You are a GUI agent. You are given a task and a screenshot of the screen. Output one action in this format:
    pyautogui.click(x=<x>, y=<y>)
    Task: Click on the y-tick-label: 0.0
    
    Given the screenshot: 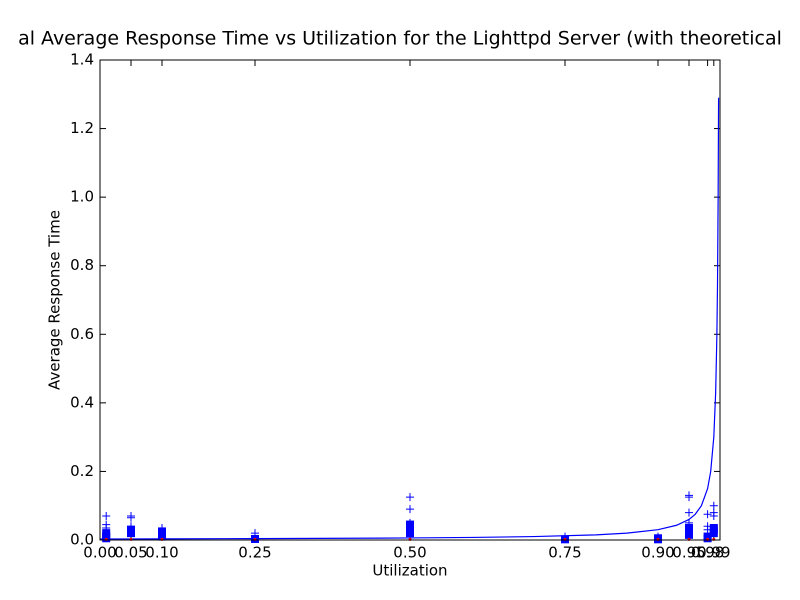 What is the action you would take?
    pyautogui.click(x=82, y=540)
    